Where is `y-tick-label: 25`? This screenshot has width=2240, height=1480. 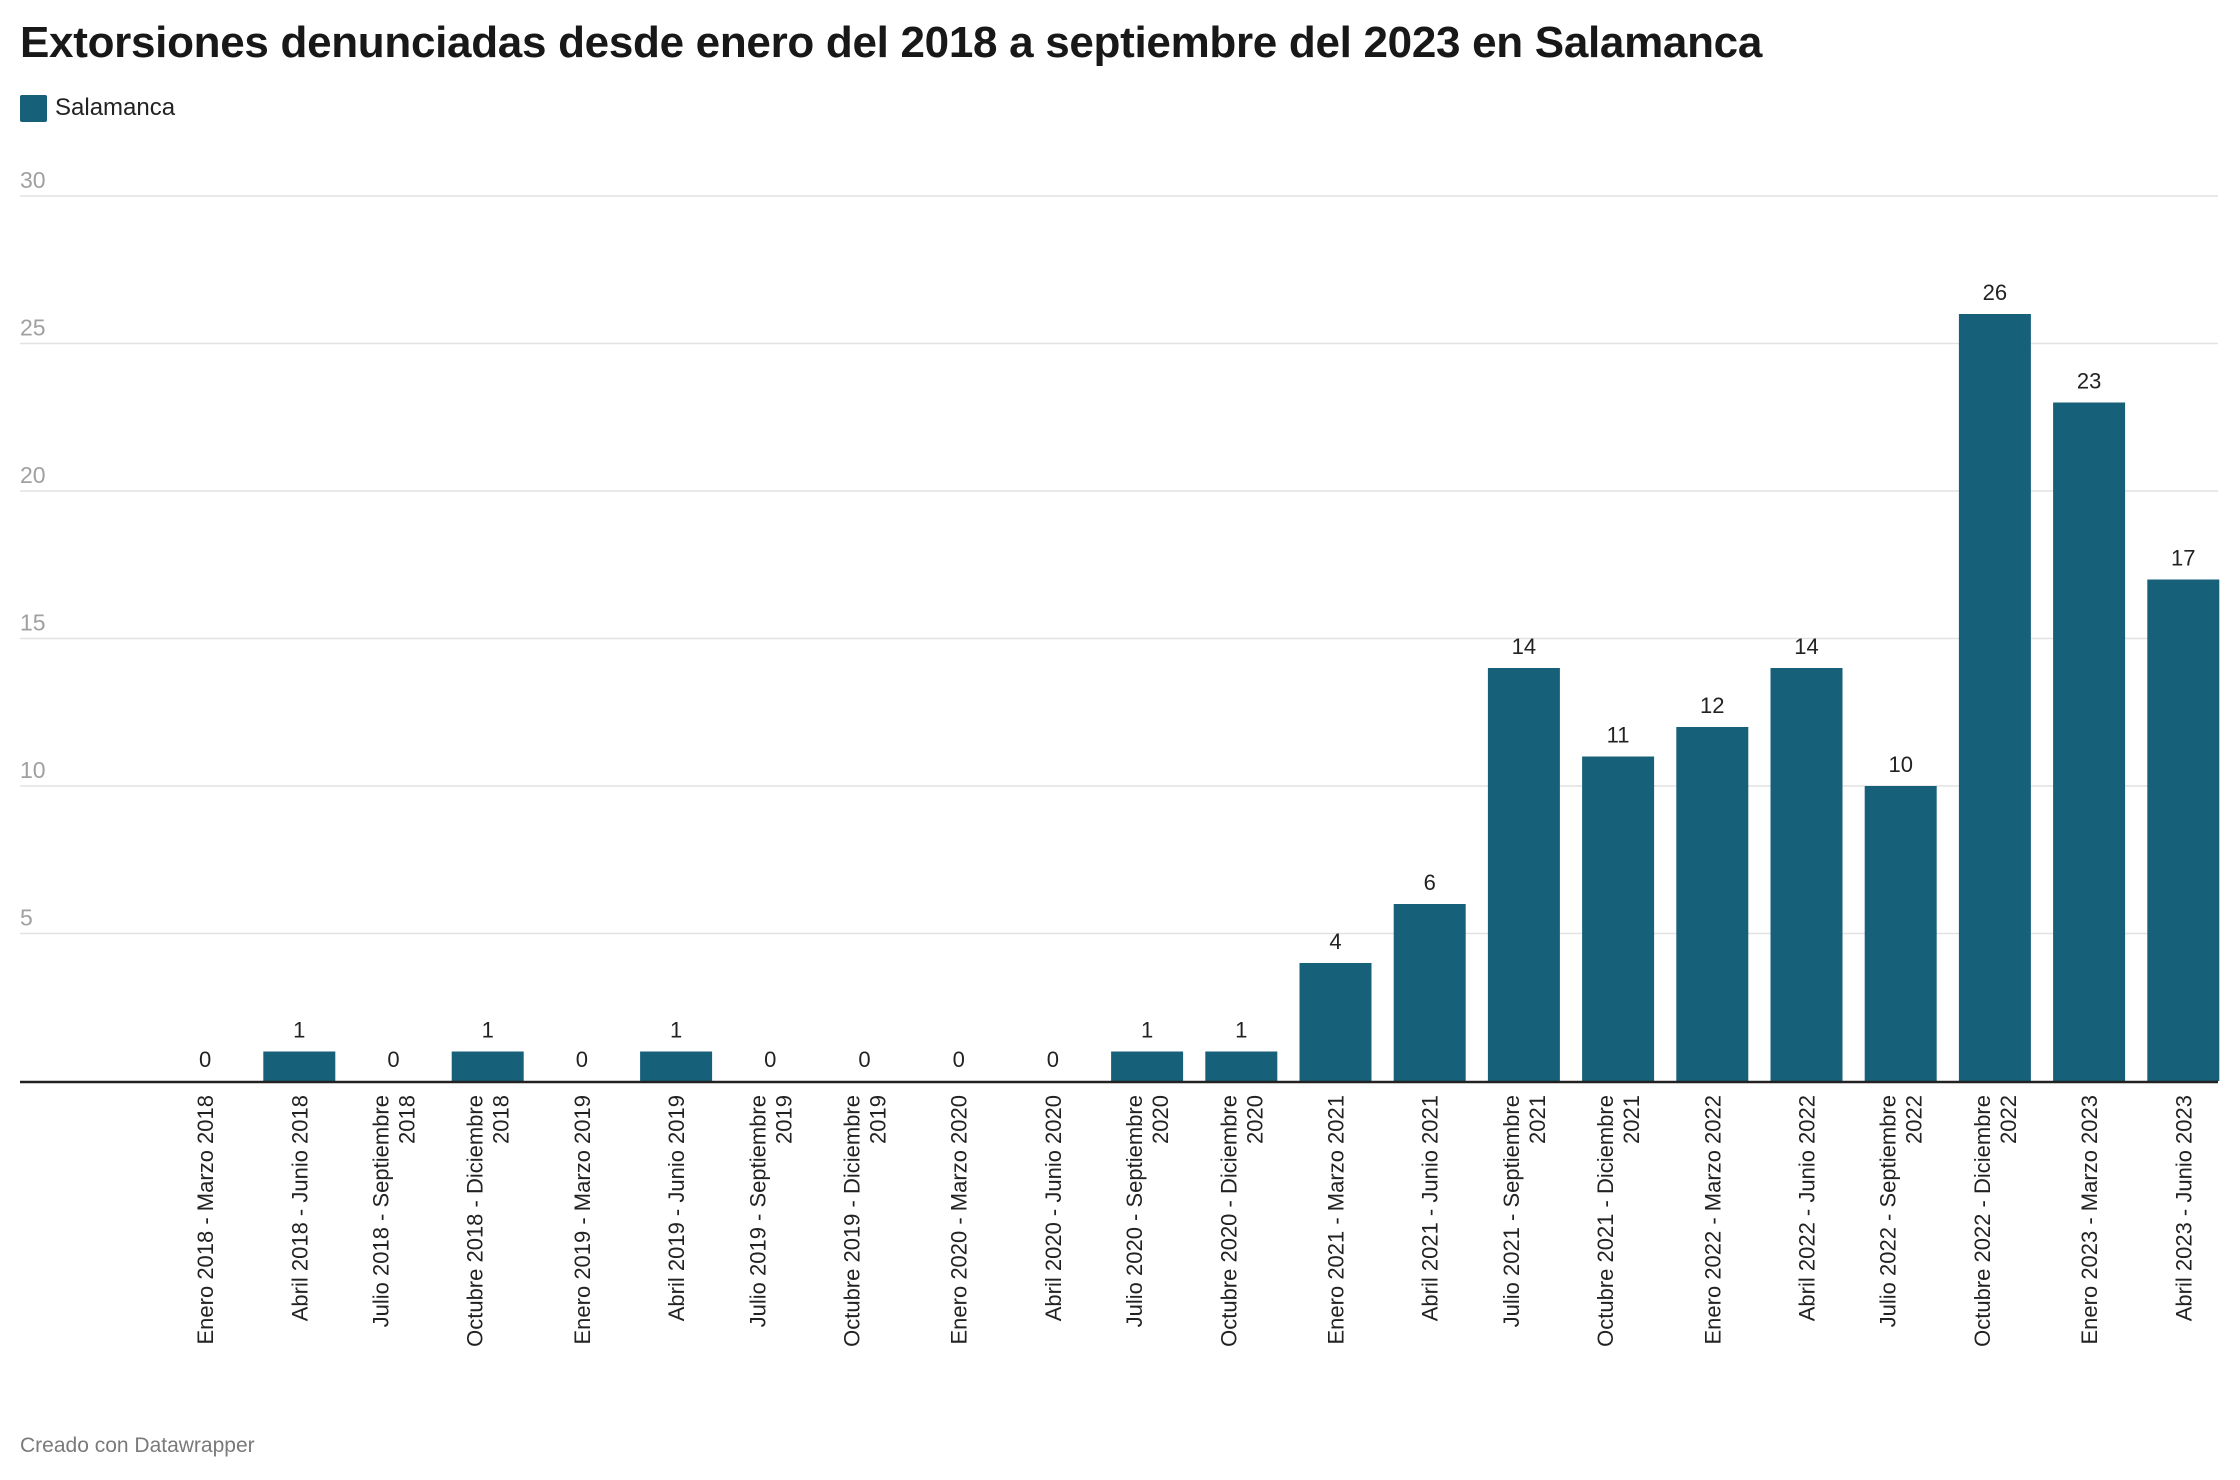
y-tick-label: 25 is located at coordinates (33, 328).